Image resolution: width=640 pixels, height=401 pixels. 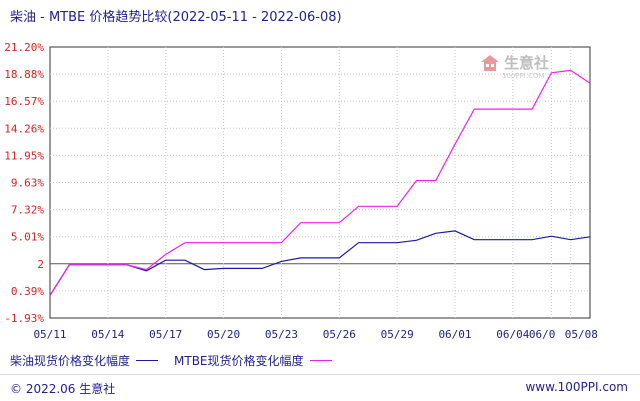 What do you see at coordinates (576, 387) in the screenshot?
I see `footer-site-link: www.100PPI.com` at bounding box center [576, 387].